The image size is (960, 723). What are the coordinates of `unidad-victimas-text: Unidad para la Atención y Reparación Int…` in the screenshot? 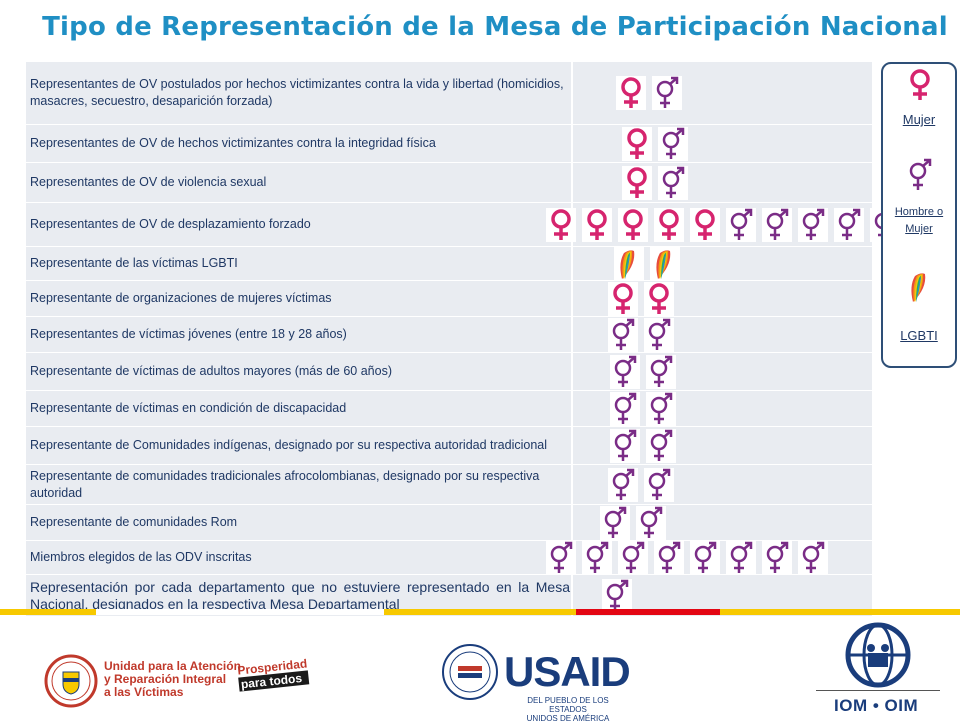 It's located at (172, 679).